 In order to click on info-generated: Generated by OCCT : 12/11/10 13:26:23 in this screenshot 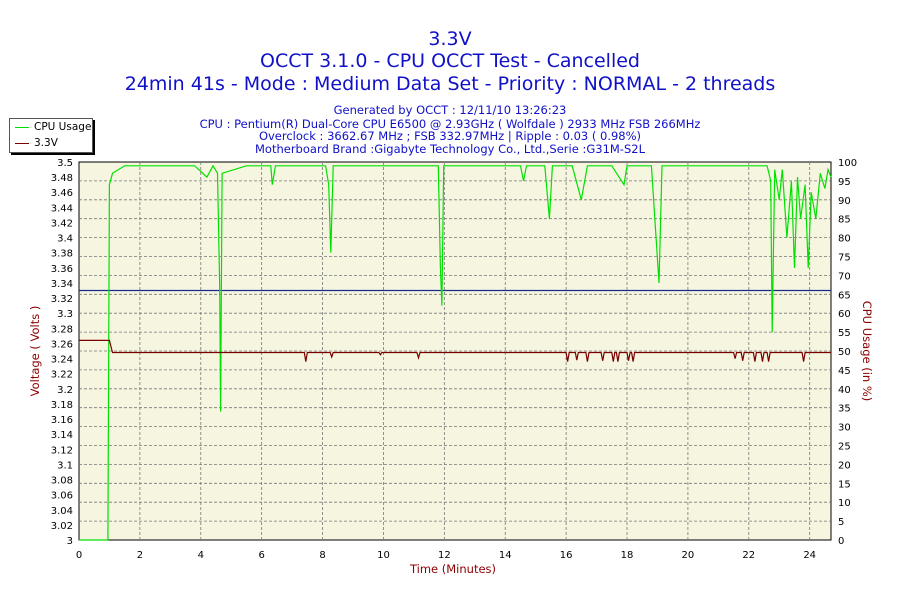, I will do `click(450, 110)`.